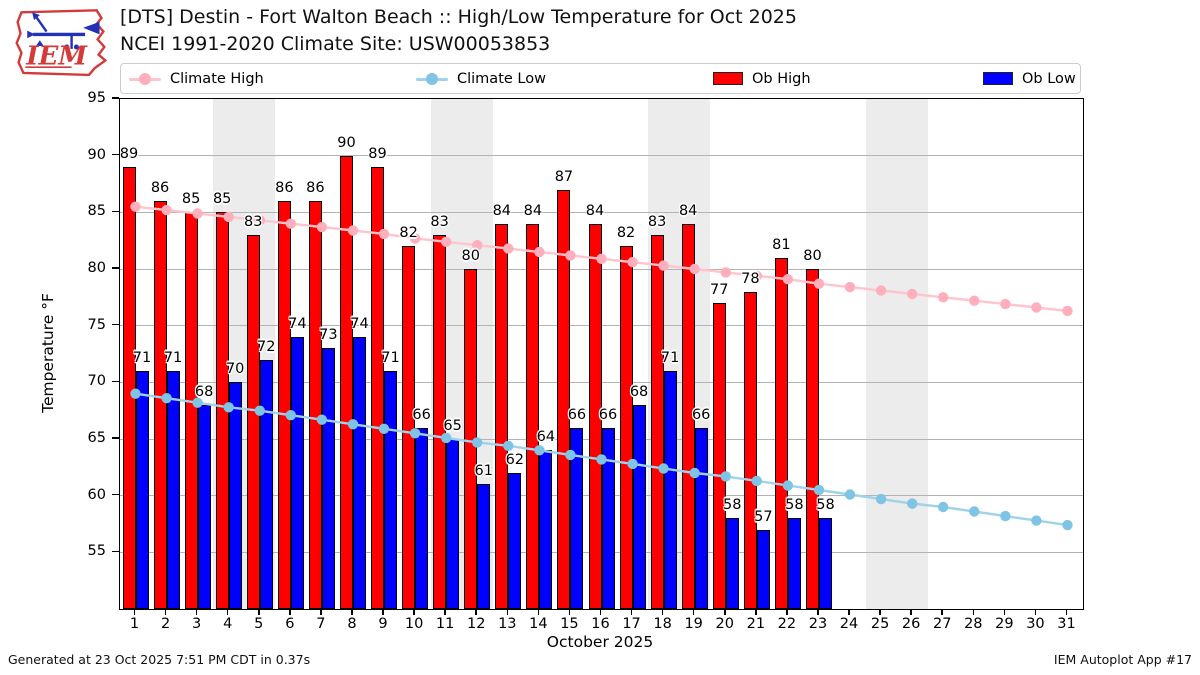  What do you see at coordinates (134, 624) in the screenshot?
I see `x-tick-label: 1` at bounding box center [134, 624].